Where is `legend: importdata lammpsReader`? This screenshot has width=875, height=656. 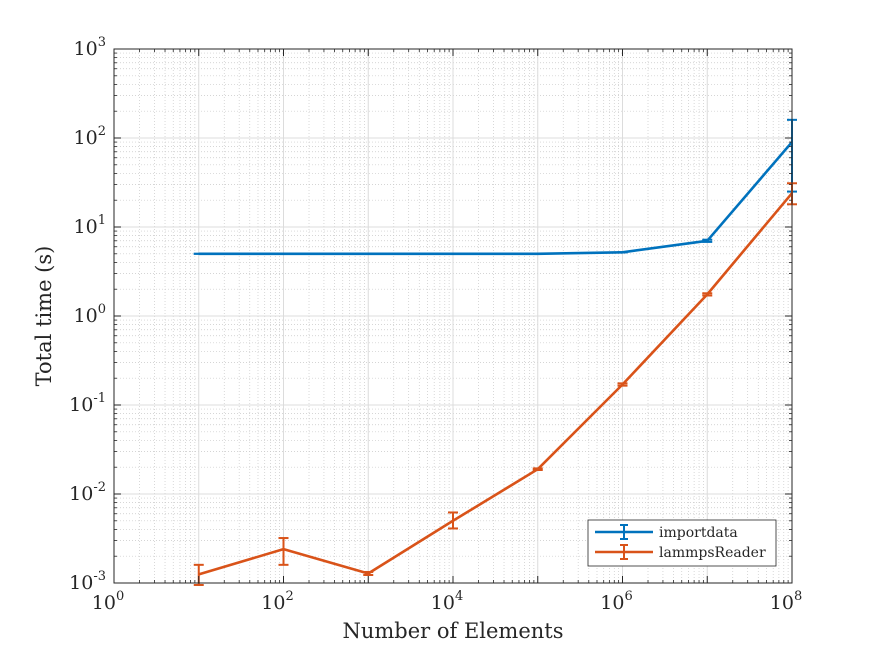 legend: importdata lammpsReader is located at coordinates (682, 543).